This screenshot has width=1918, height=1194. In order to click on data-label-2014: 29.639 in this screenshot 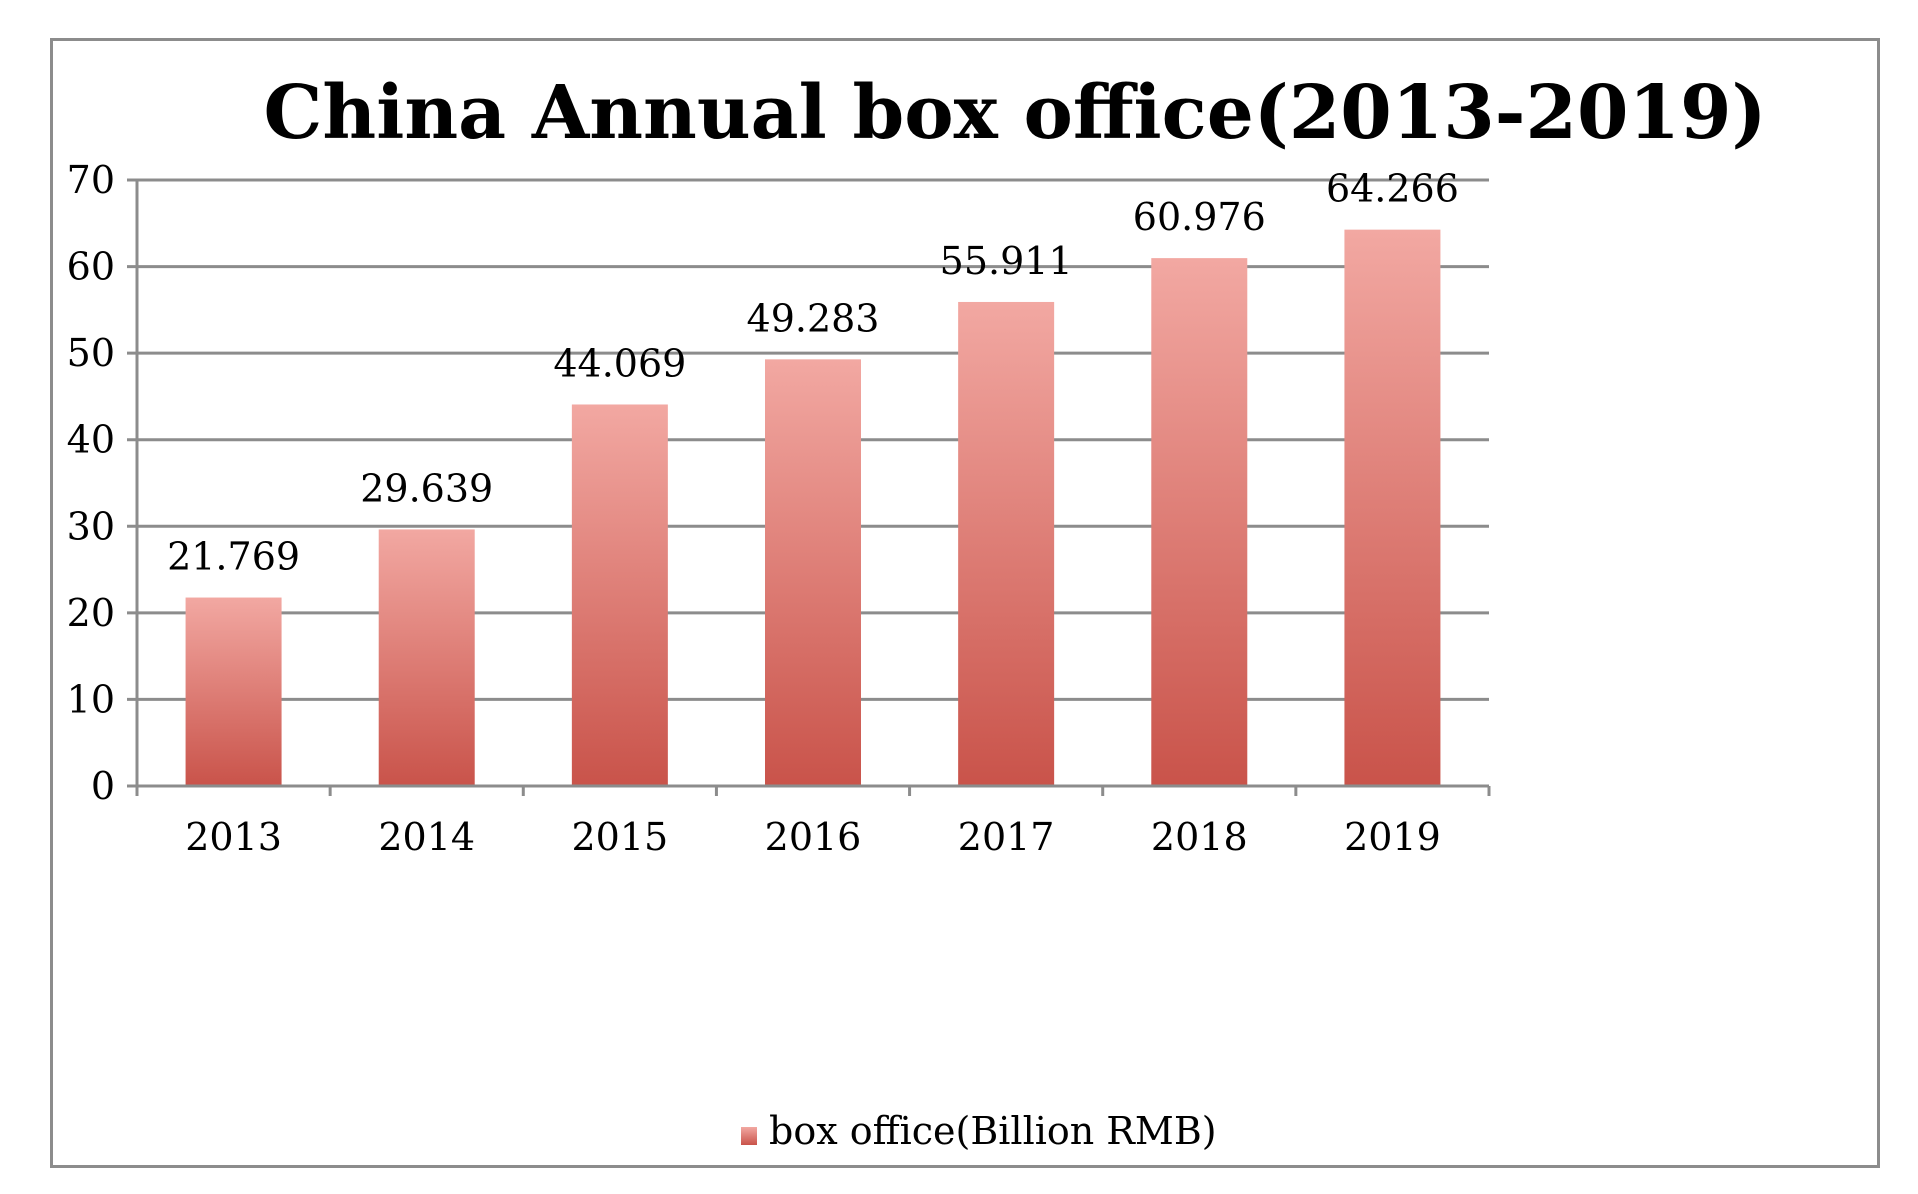, I will do `click(426, 488)`.